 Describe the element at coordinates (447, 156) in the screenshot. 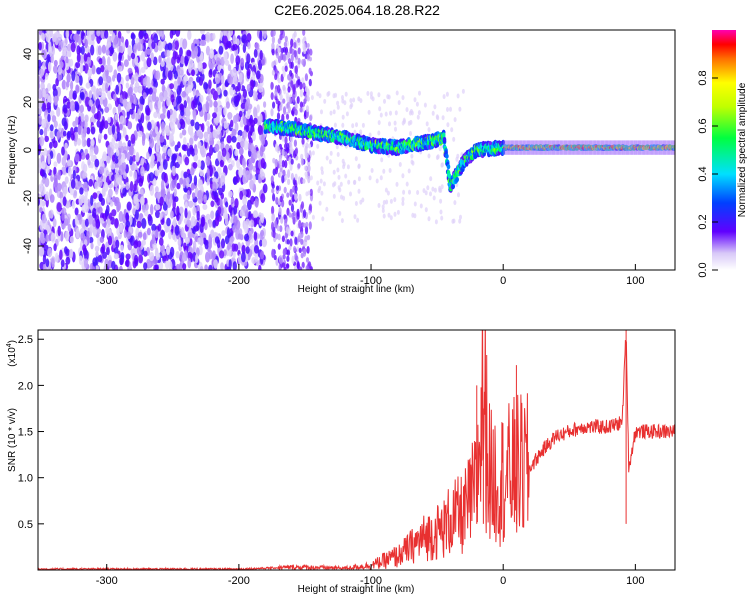

I see `ridge-mark` at that location.